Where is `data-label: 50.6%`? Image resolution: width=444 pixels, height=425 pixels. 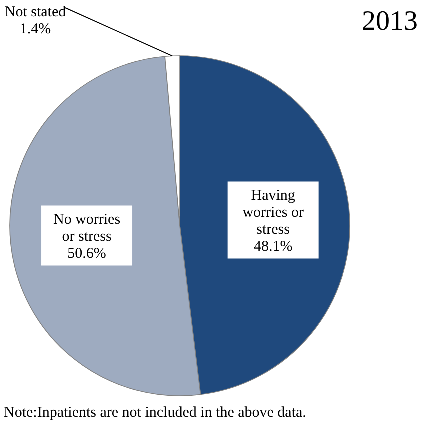 data-label: 50.6% is located at coordinates (87, 254).